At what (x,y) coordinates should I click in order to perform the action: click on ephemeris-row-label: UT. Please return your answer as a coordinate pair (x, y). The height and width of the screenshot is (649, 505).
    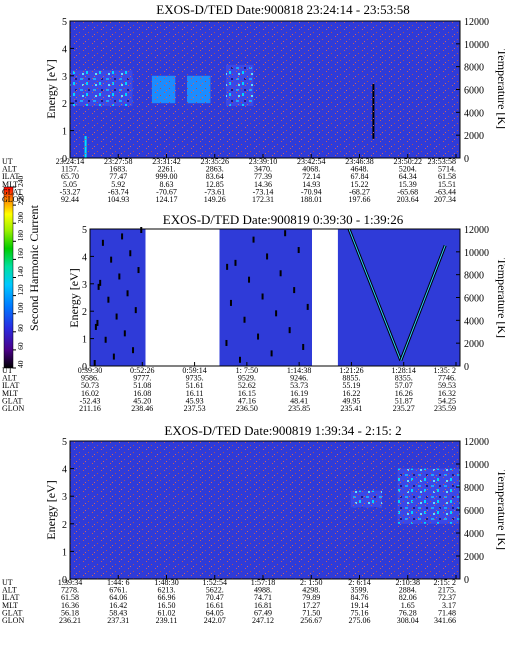
    Looking at the image, I should click on (7, 370).